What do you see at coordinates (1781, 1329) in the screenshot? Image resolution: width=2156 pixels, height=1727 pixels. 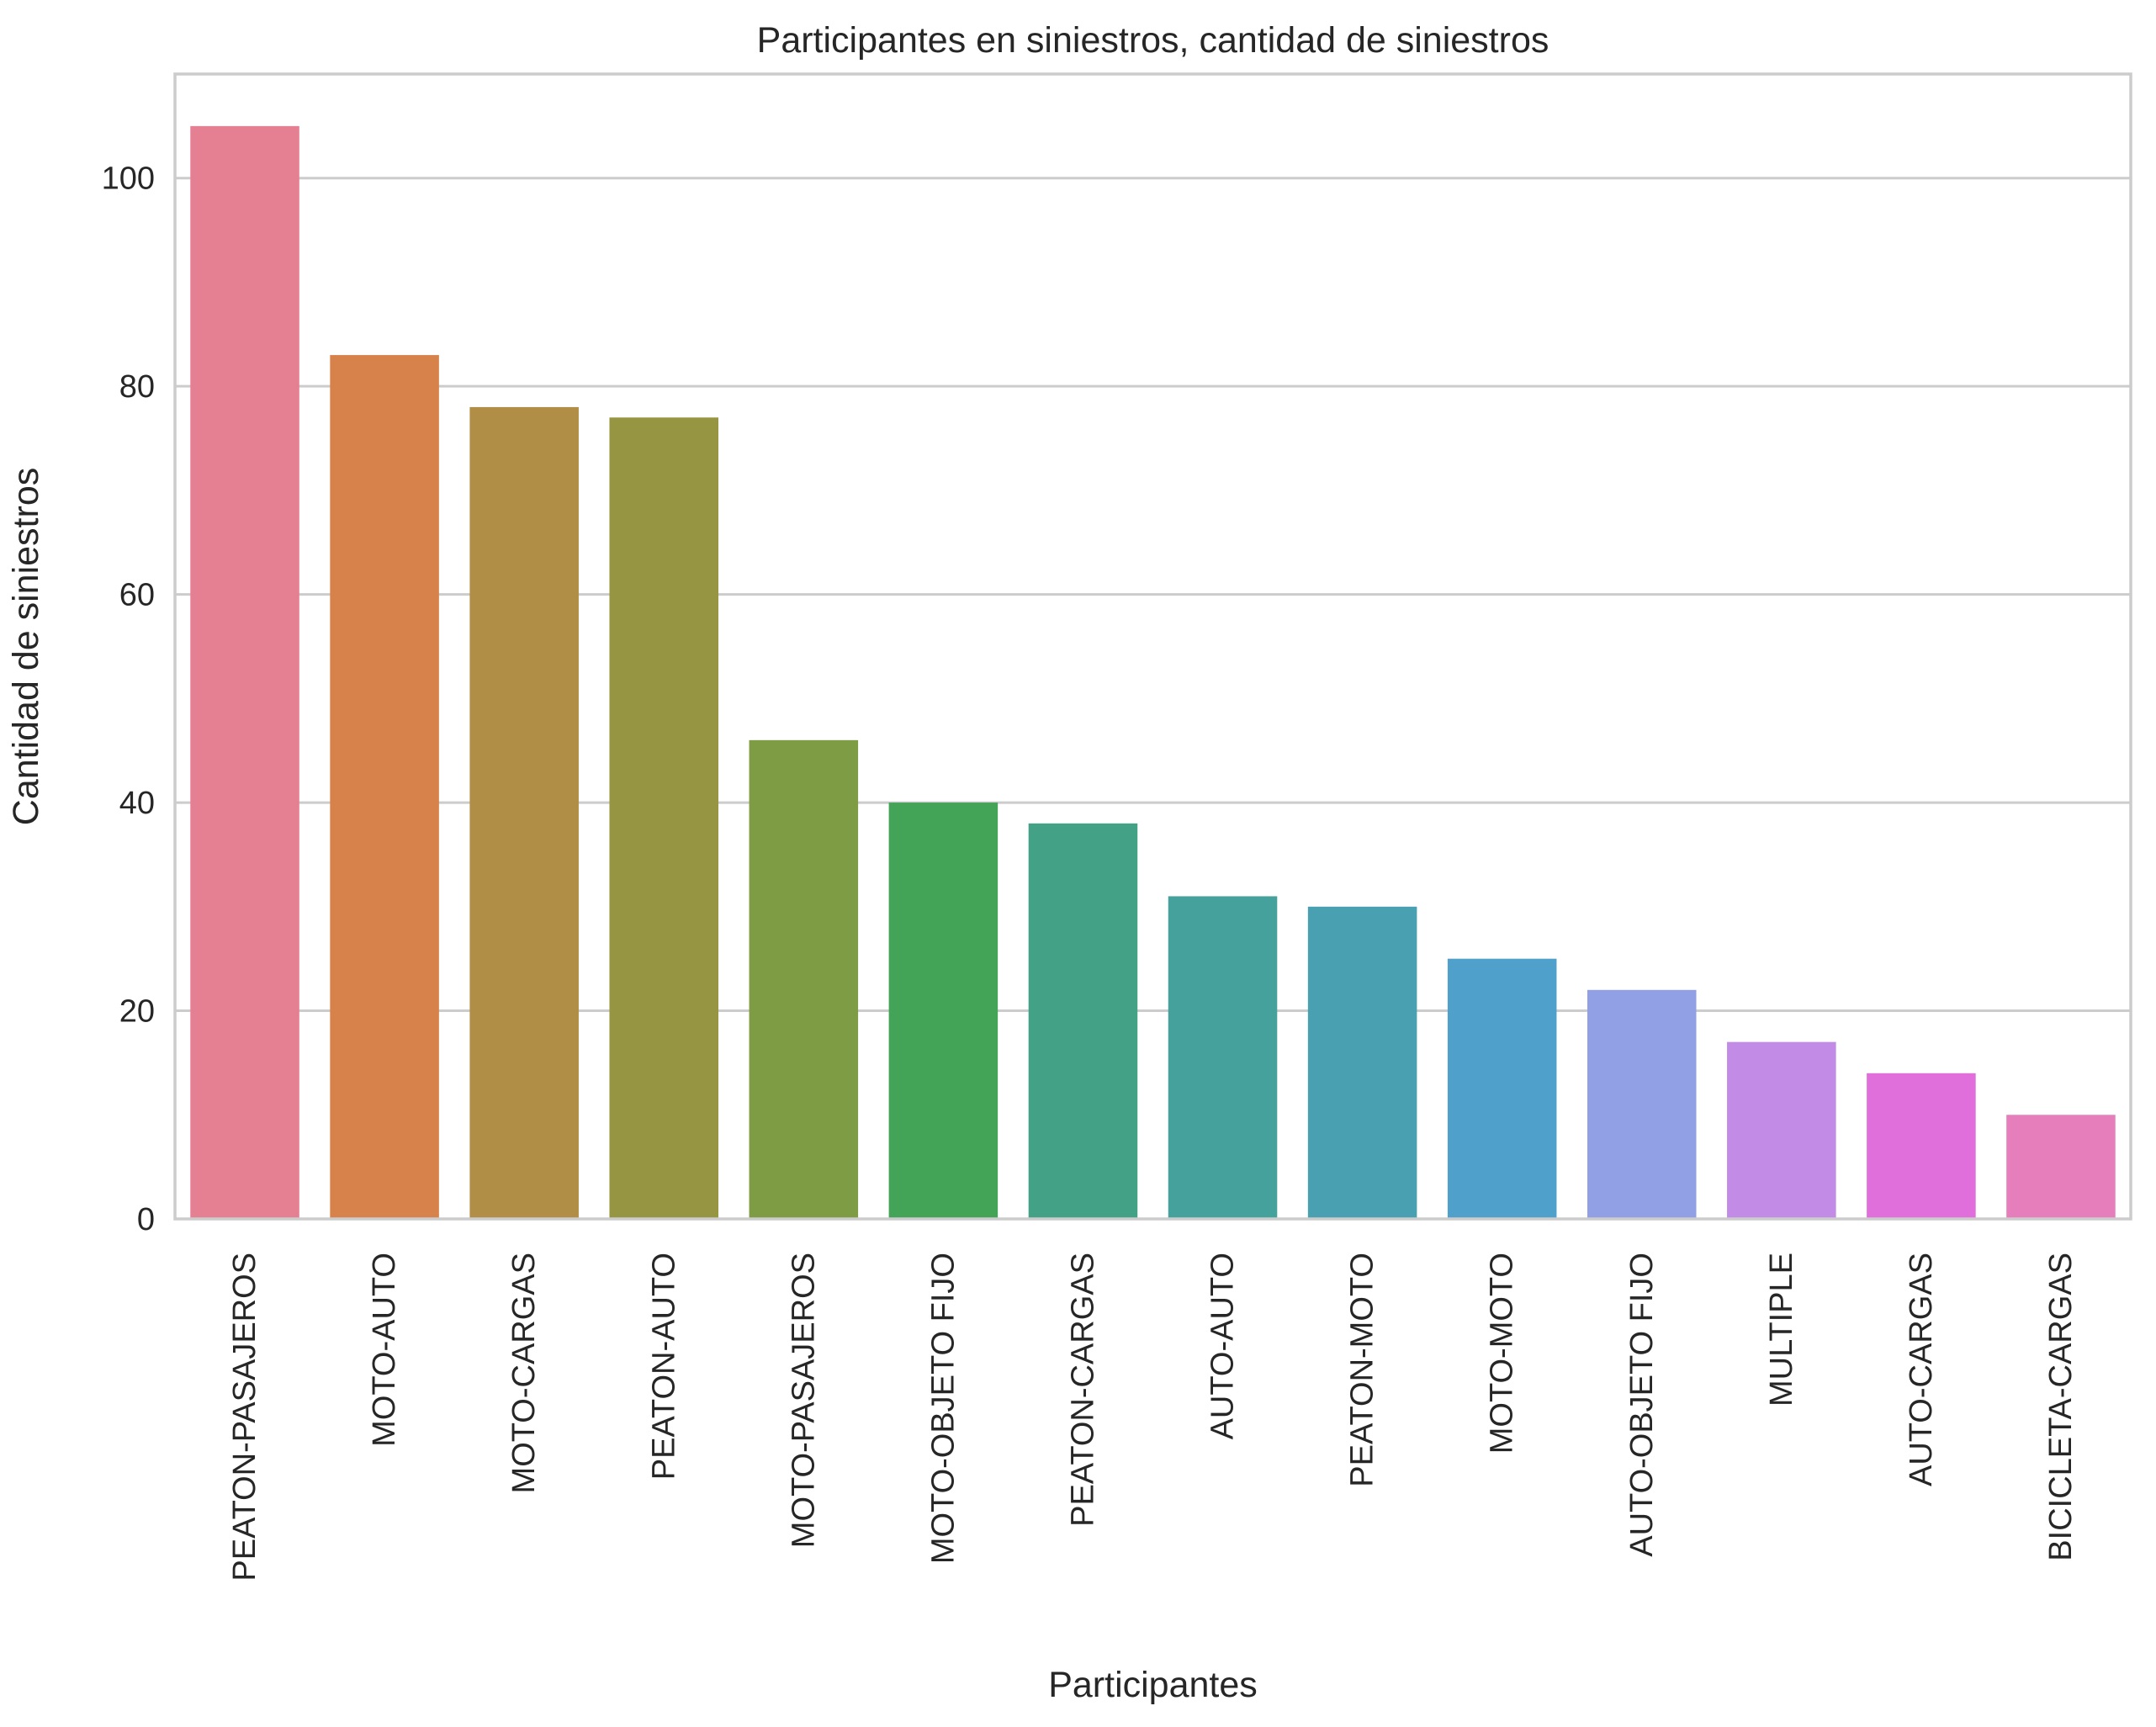 I see `x-tick-label-multiple: MULTIPLE` at bounding box center [1781, 1329].